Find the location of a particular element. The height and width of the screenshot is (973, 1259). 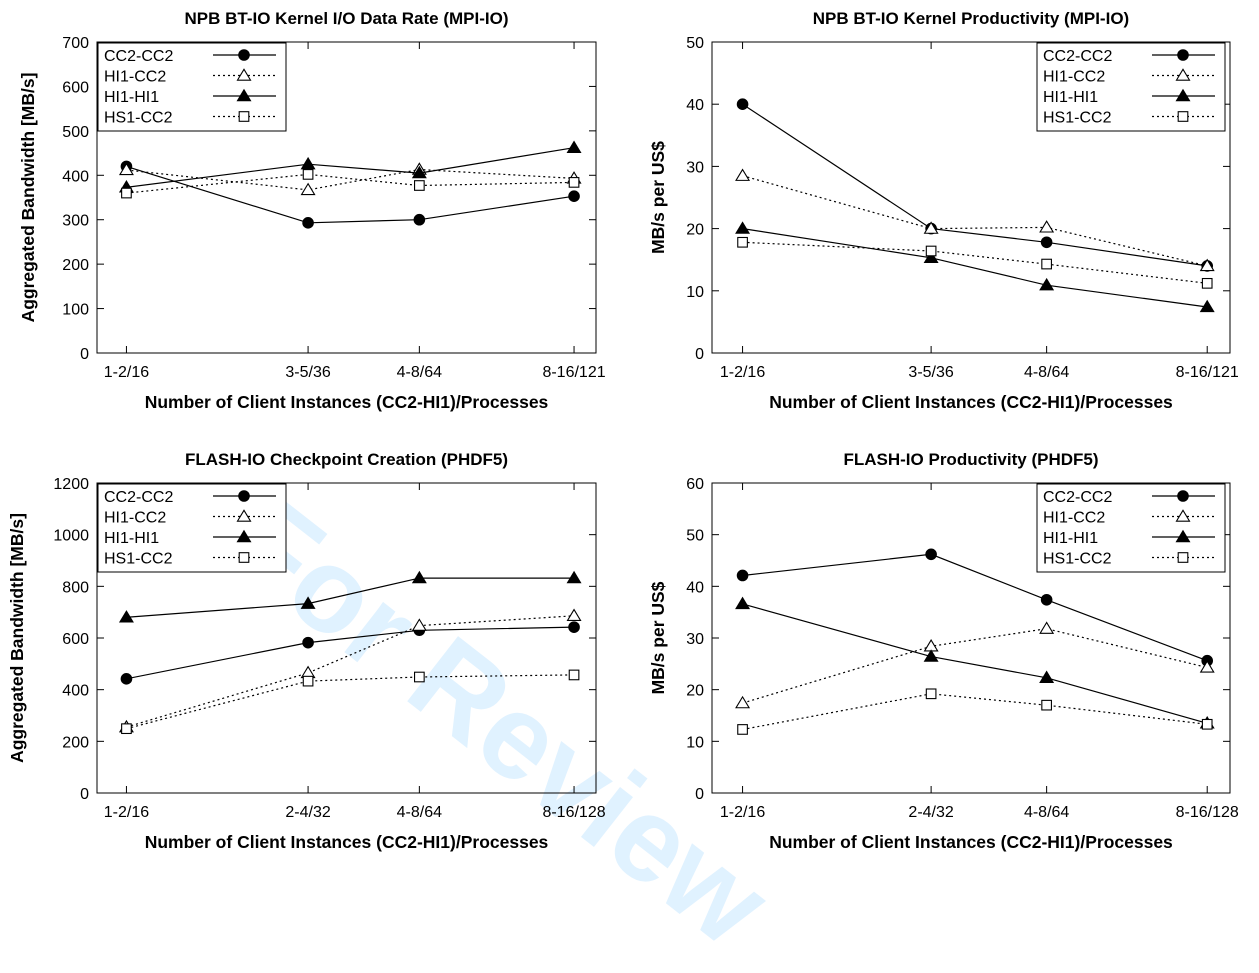

chart2-xtick-label-2: 4-8/64 is located at coordinates (1046, 372).